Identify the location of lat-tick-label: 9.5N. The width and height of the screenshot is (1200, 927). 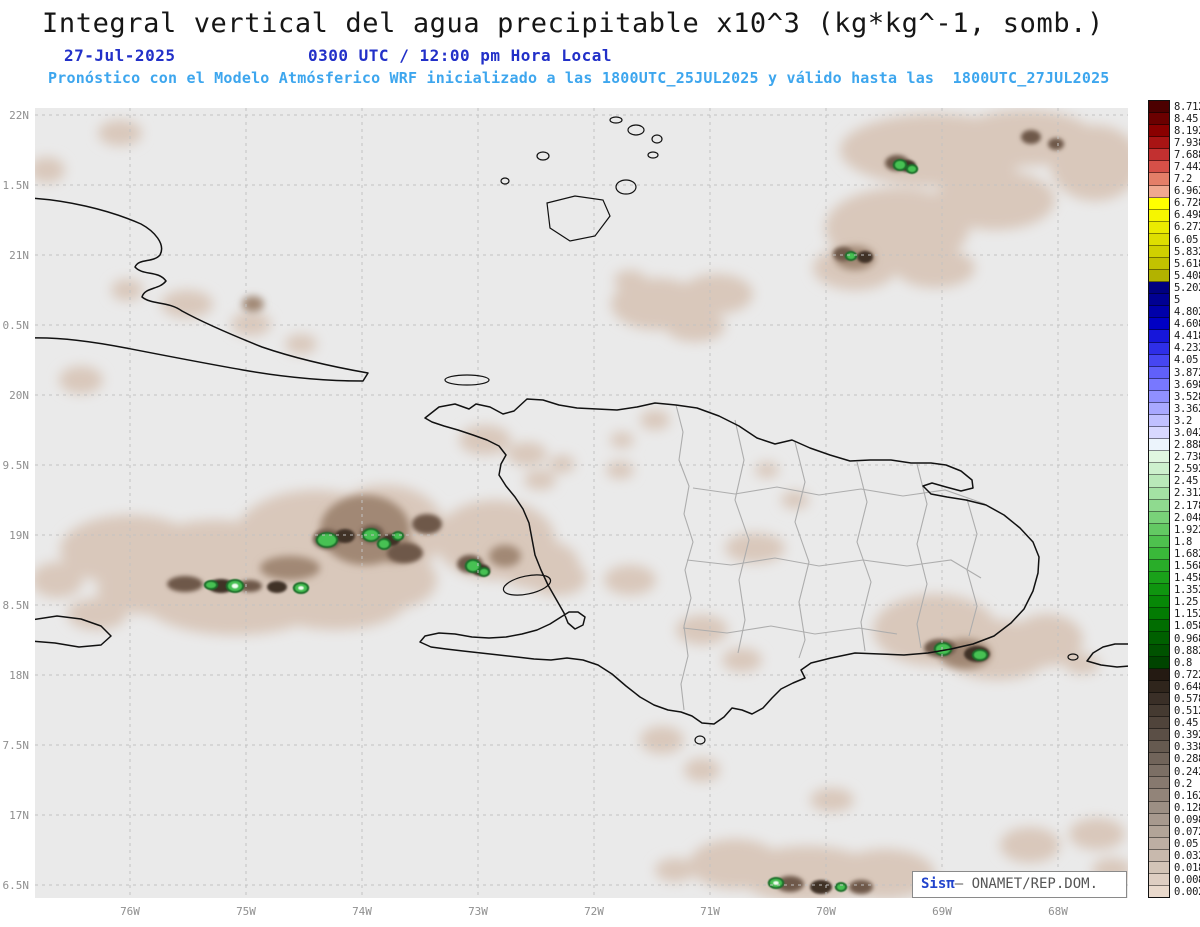
(16, 465).